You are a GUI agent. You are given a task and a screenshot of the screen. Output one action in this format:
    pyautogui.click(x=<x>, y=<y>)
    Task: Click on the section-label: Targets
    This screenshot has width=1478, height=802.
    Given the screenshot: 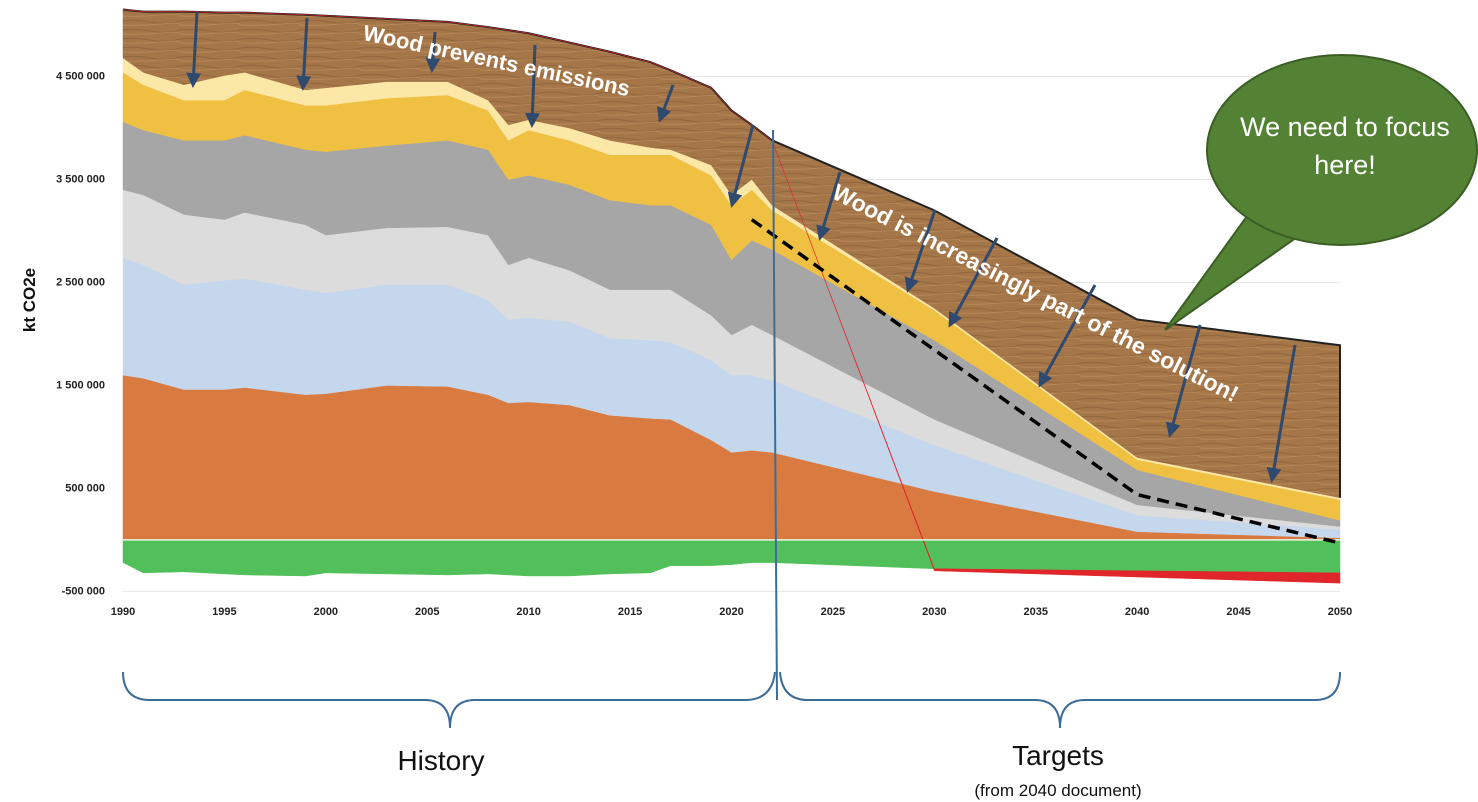 What is the action you would take?
    pyautogui.click(x=1058, y=755)
    